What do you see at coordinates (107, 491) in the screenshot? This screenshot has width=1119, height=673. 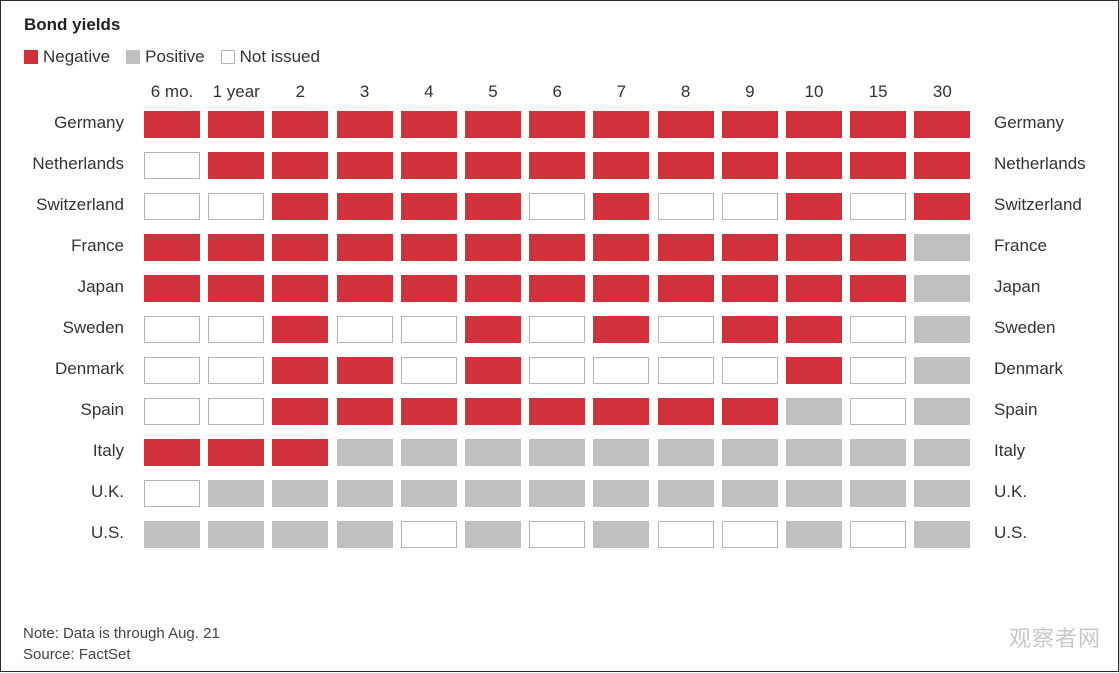 I see `row-label-u-k: U.K.` at bounding box center [107, 491].